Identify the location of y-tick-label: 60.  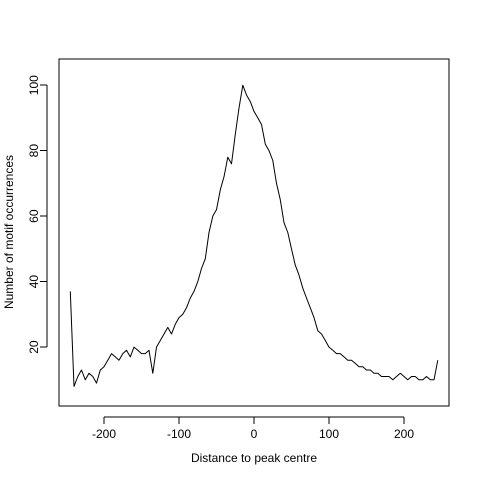
(34, 216).